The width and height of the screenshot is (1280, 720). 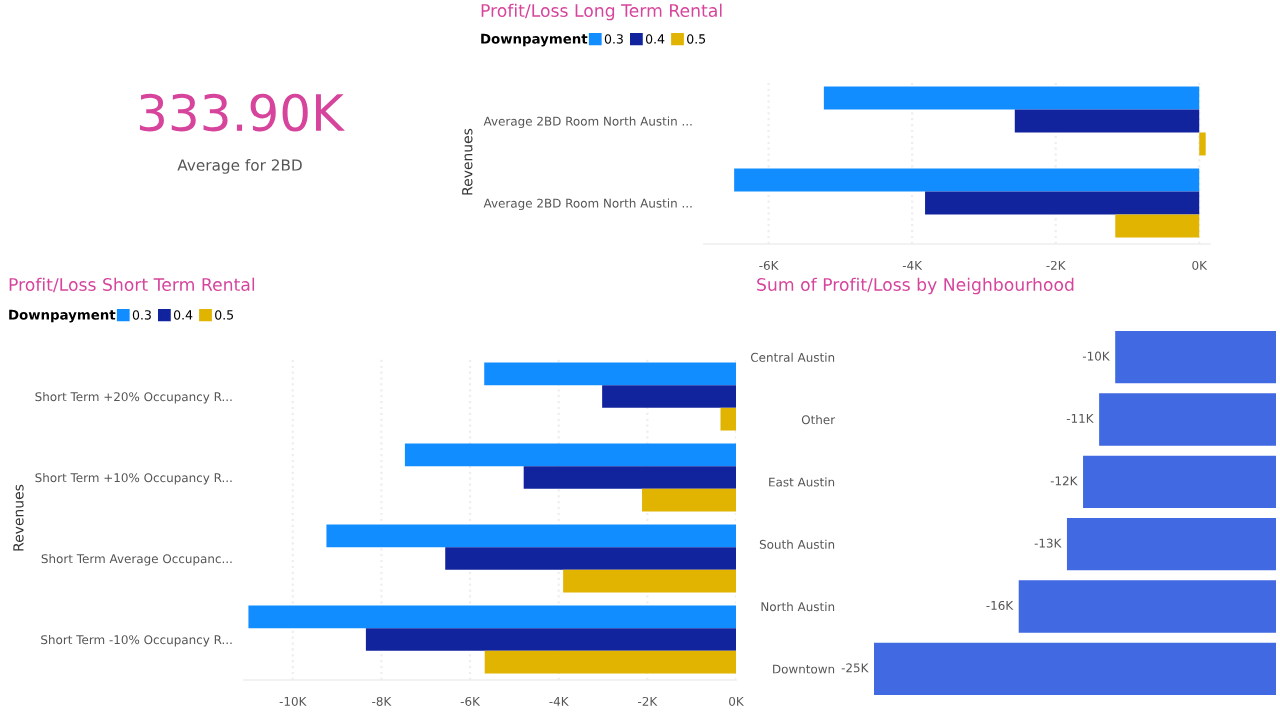 What do you see at coordinates (601, 12) in the screenshot?
I see `chart-title: Profit/Loss Long Term Rental` at bounding box center [601, 12].